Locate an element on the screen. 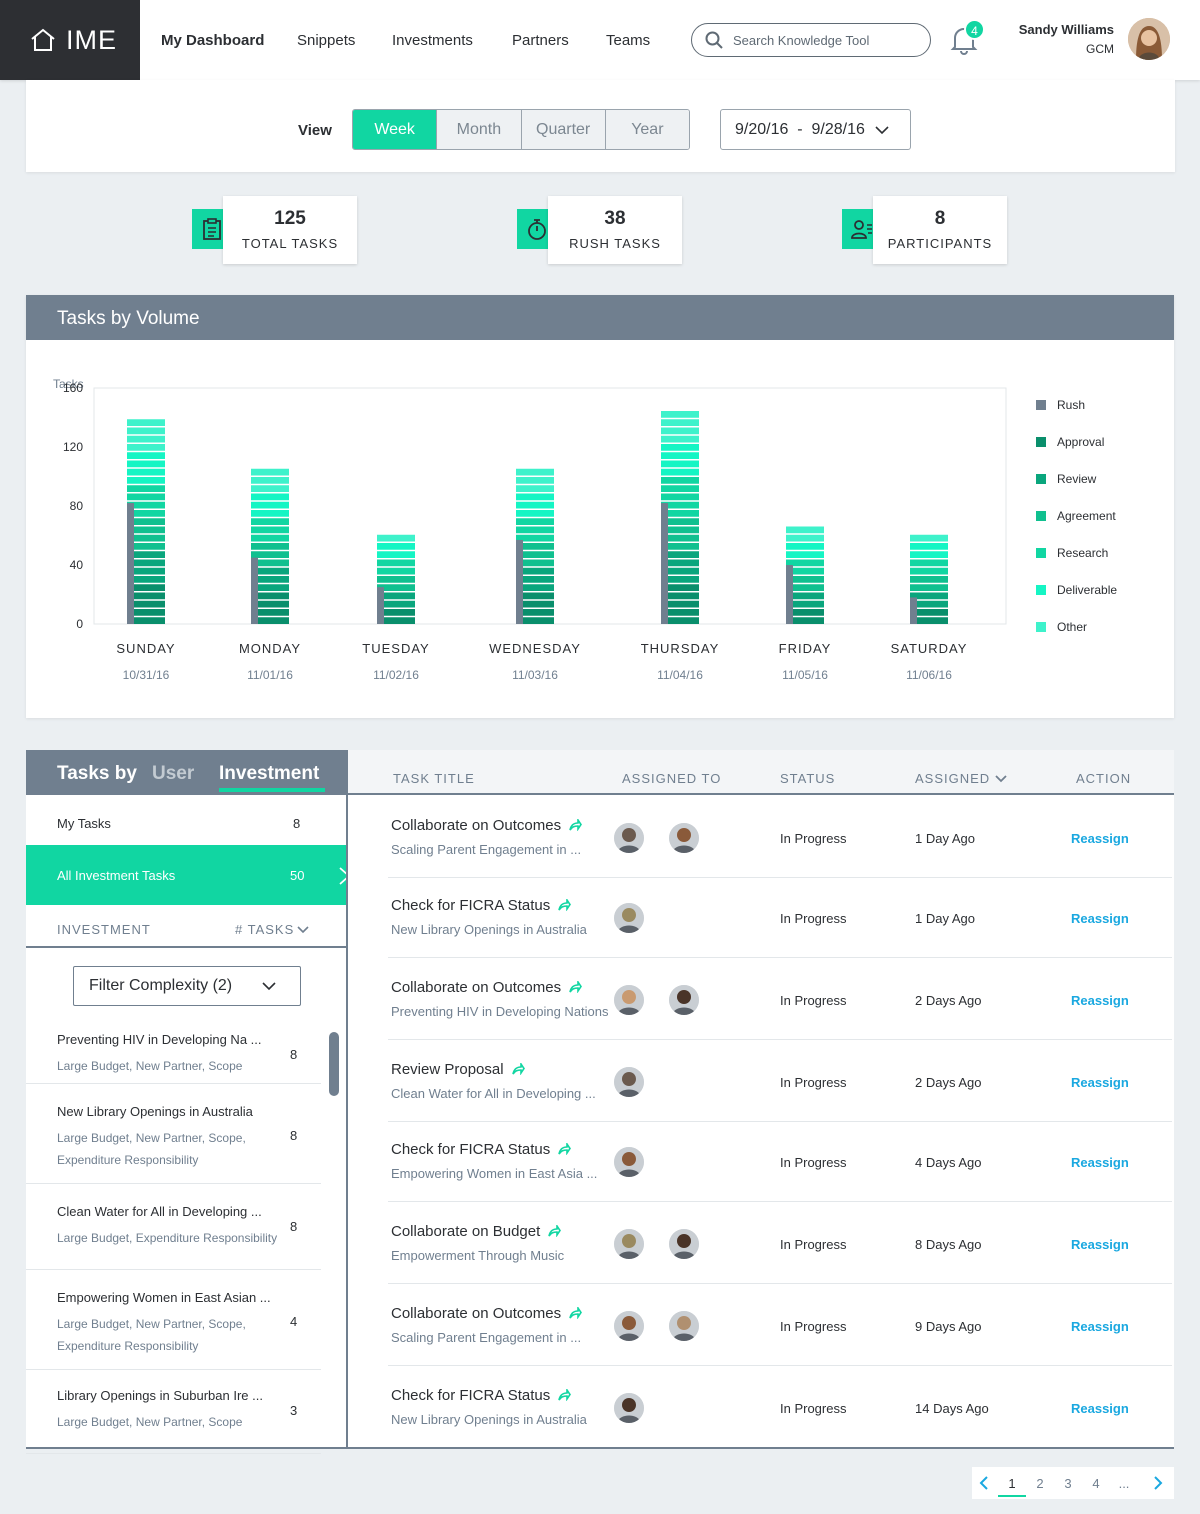 Image resolution: width=1200 pixels, height=1514 pixels. all-investment-tasks-item is located at coordinates (197, 875).